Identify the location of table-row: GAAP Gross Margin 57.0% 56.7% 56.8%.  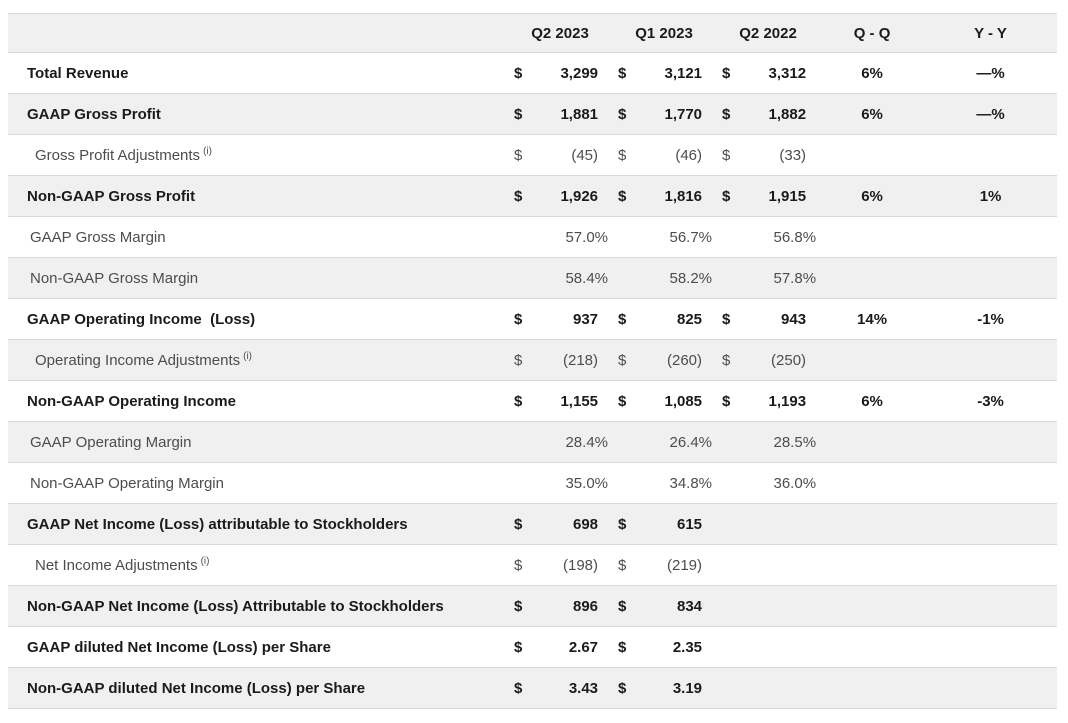
(533, 237).